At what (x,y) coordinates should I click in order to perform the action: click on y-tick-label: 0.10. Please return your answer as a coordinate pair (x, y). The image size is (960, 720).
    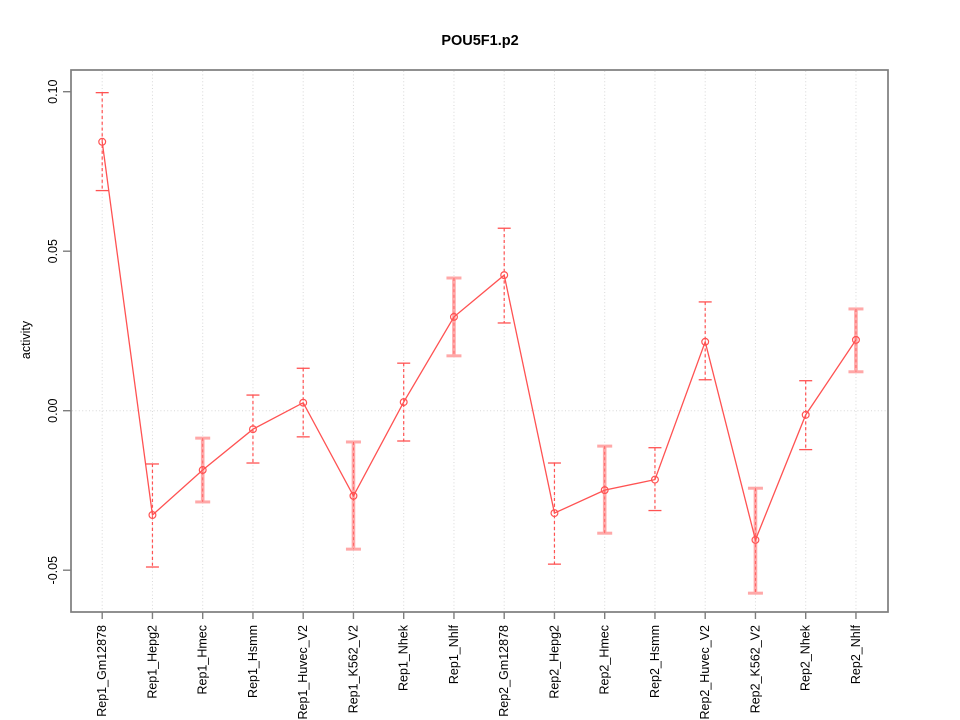
    Looking at the image, I should click on (53, 91).